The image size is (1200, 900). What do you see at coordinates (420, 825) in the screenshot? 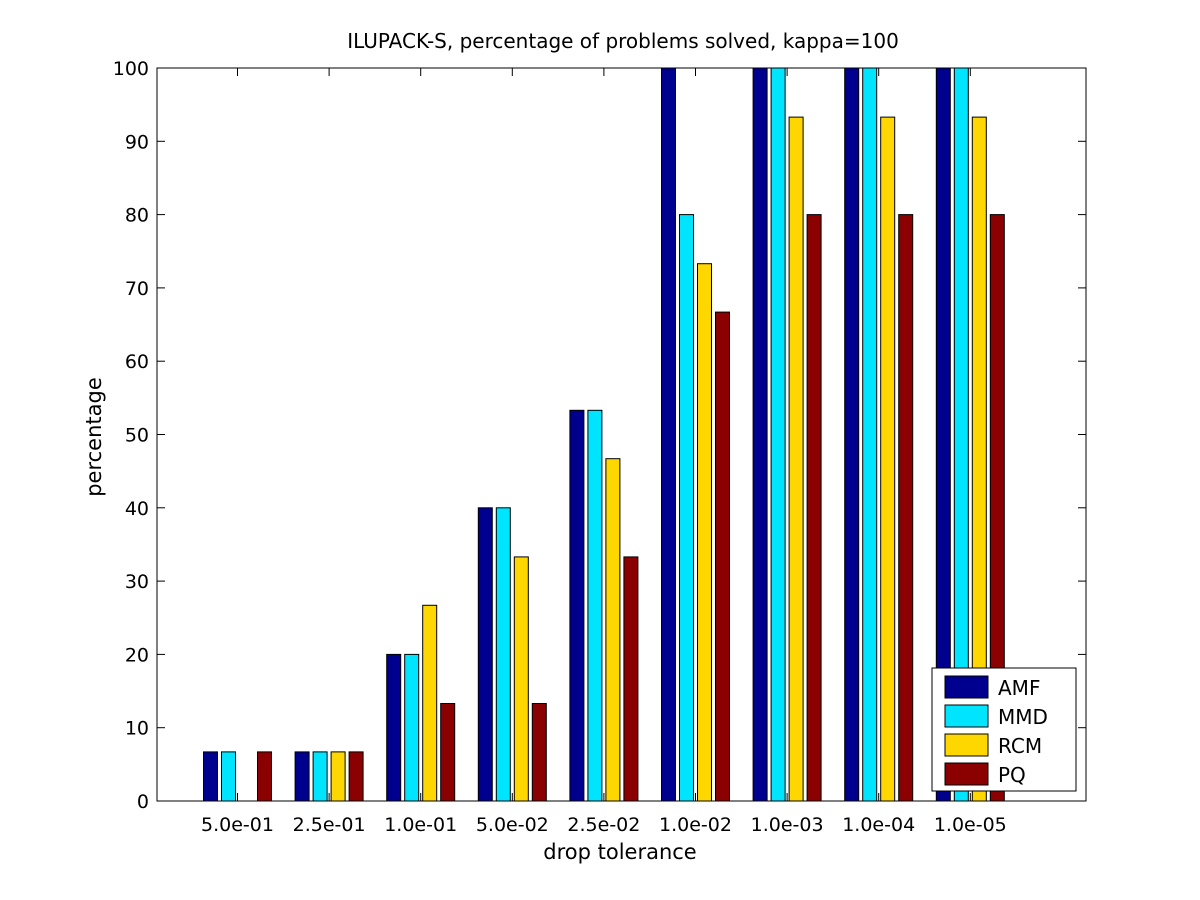
I see `x-tick-label: 1.0e-01` at bounding box center [420, 825].